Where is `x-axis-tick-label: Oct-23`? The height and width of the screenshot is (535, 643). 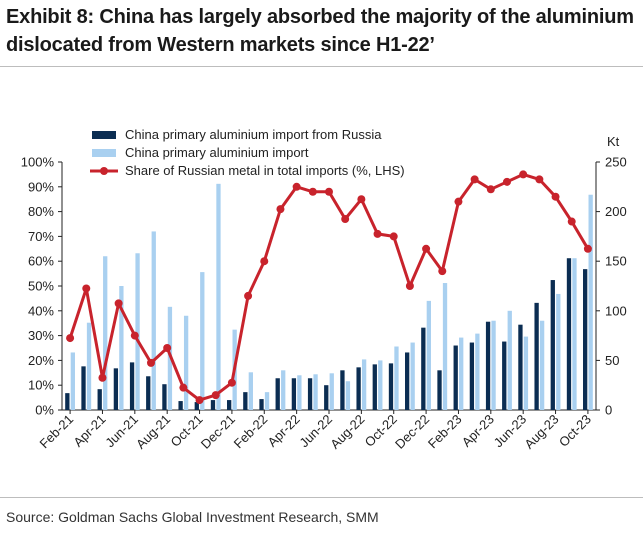 x-axis-tick-label: Oct-23 is located at coordinates (575, 431).